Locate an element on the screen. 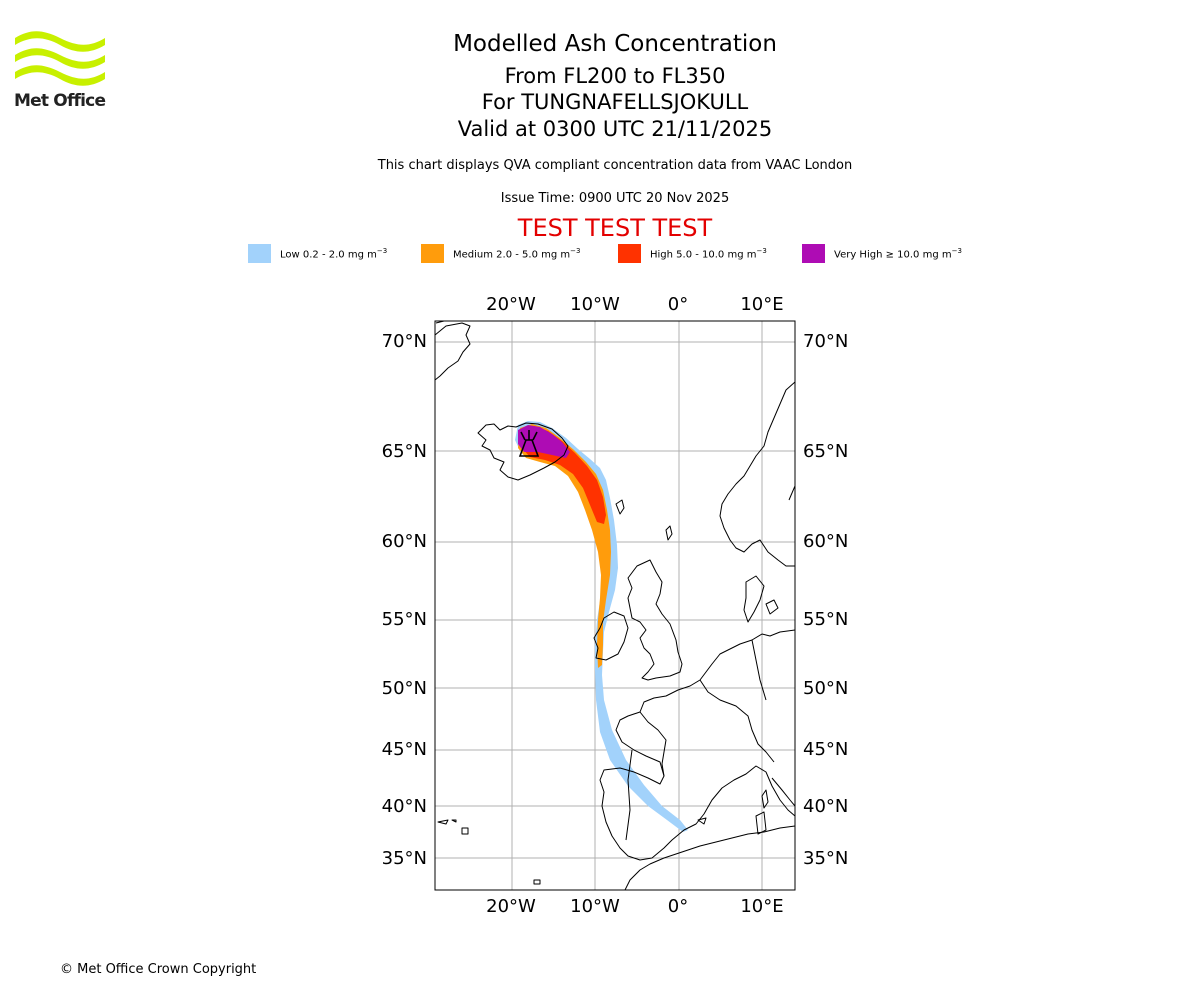 The height and width of the screenshot is (1000, 1200). copyright-notice: © Met Office Crown Copyright is located at coordinates (158, 969).